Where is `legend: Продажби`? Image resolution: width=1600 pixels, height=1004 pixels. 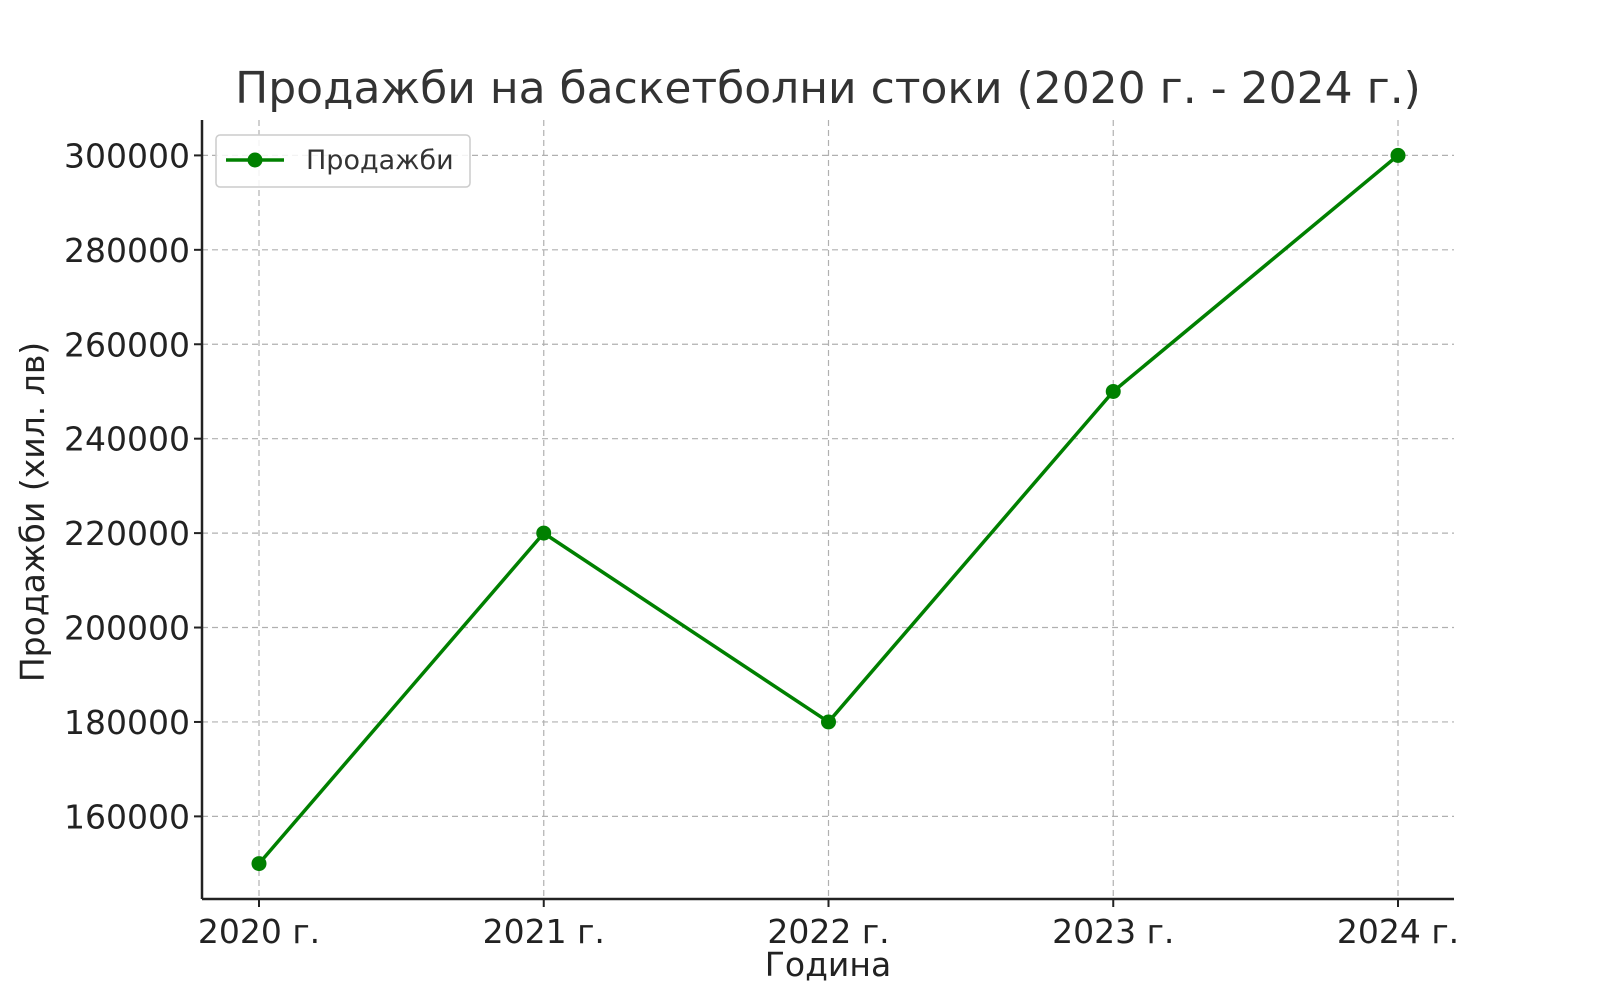
legend: Продажби is located at coordinates (343, 161).